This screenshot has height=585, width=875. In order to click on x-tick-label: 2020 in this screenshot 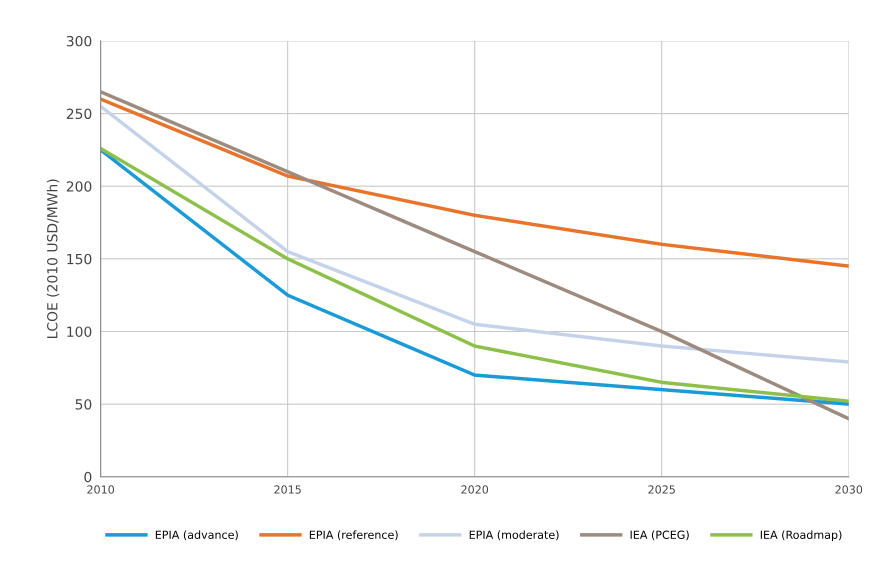, I will do `click(474, 489)`.